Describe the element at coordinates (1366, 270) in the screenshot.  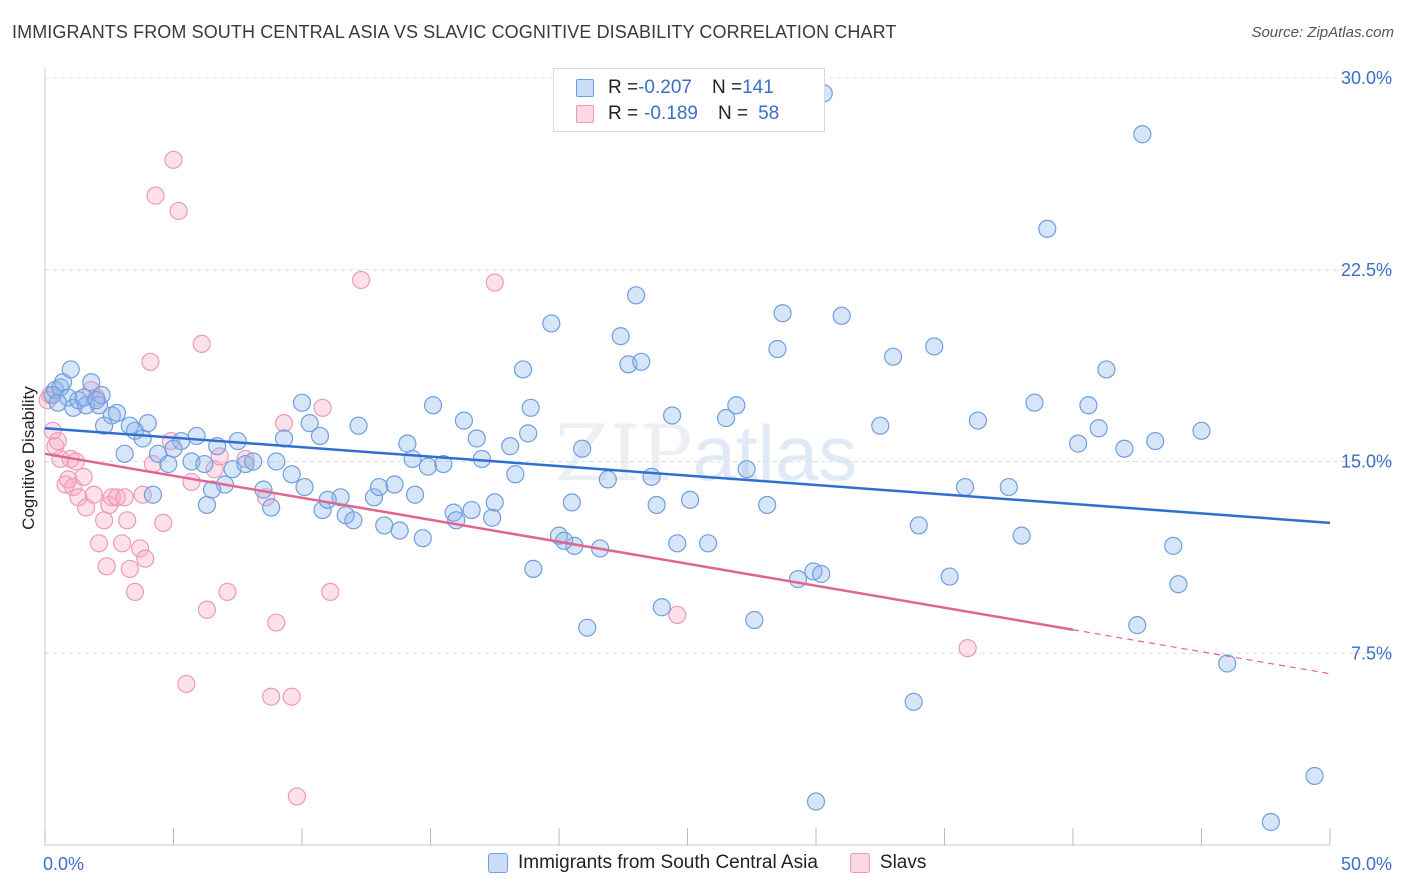
I see `y-tick-label: 22.5%` at that location.